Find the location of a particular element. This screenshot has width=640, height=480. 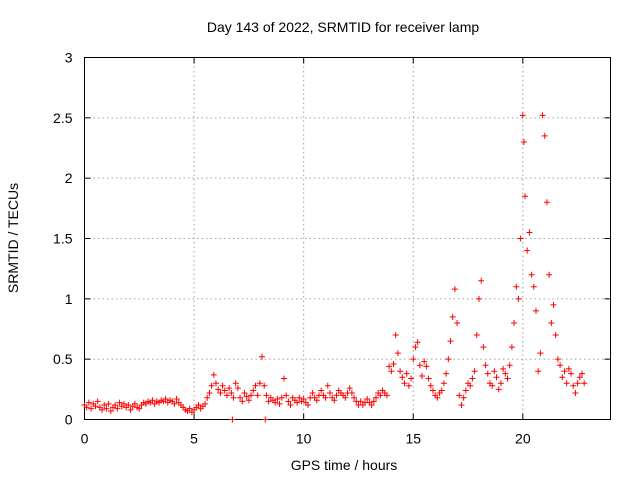

y-tick-label: 2.5 is located at coordinates (63, 118).